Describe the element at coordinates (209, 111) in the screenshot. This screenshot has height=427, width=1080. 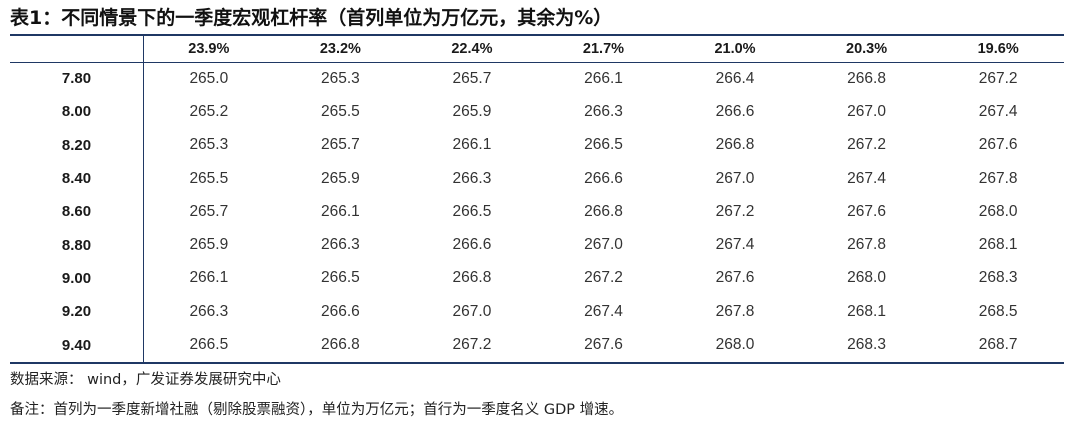
I see `table-cell: 265.2` at that location.